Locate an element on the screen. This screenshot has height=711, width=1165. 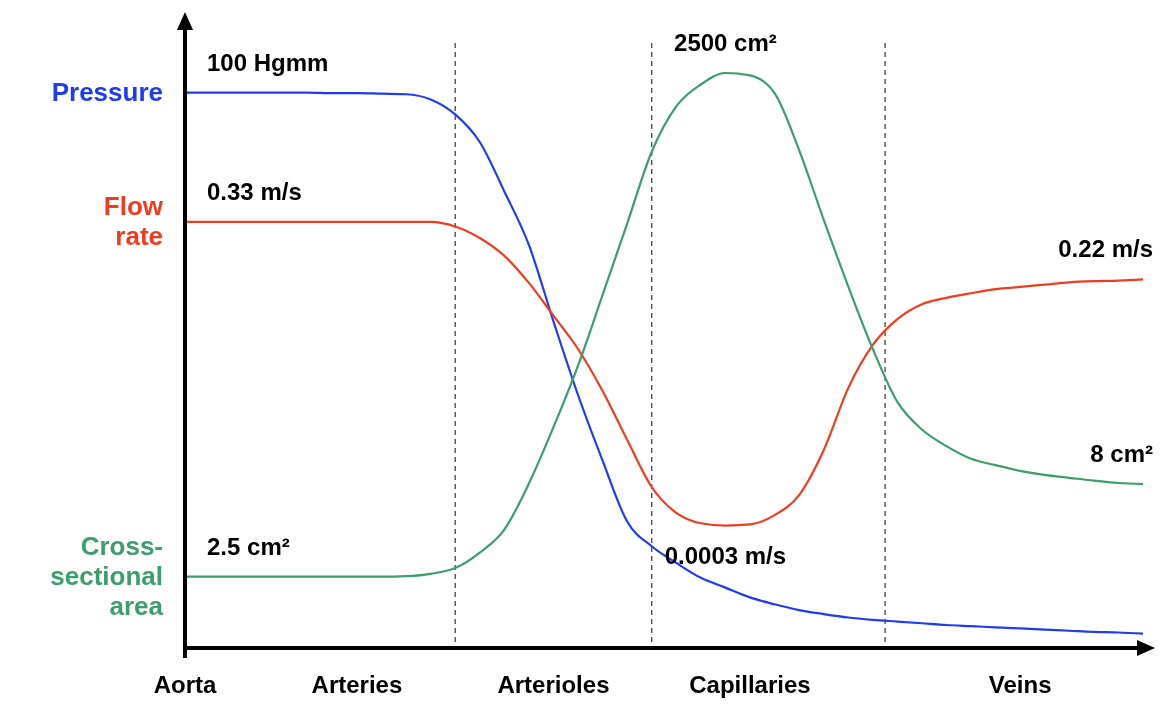
annotation: 2500 cm² is located at coordinates (725, 42).